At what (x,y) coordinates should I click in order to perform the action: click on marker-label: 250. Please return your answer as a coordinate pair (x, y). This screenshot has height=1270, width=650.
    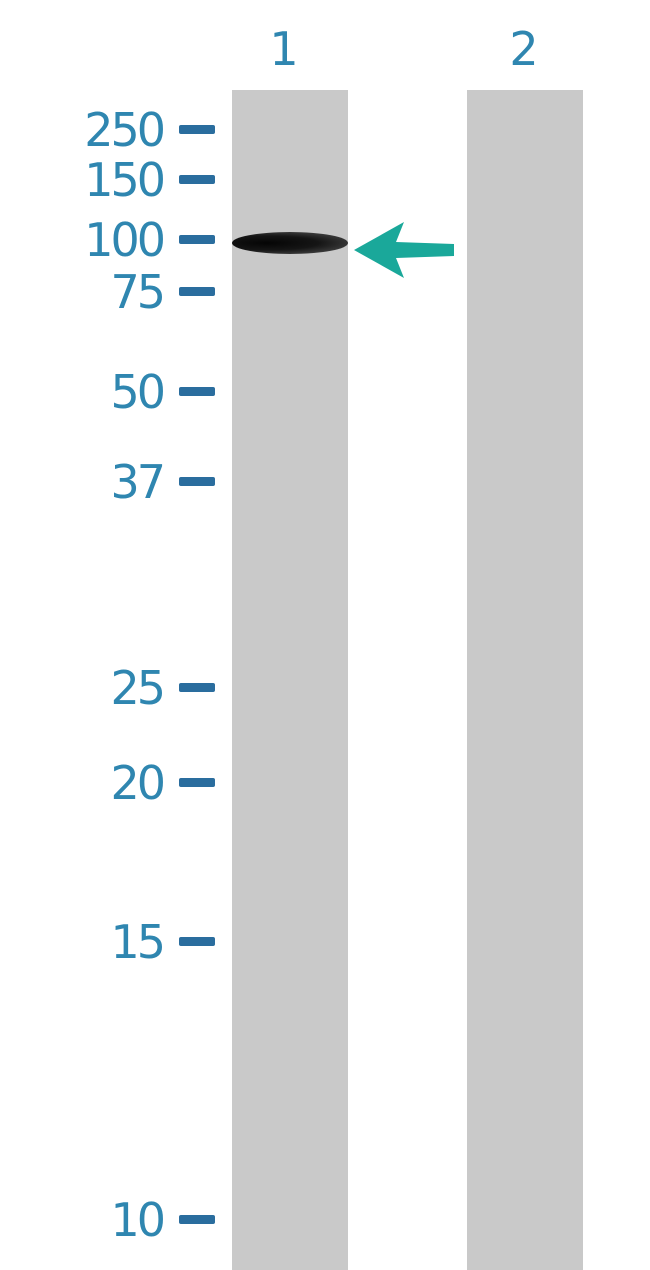
    Looking at the image, I should click on (125, 130).